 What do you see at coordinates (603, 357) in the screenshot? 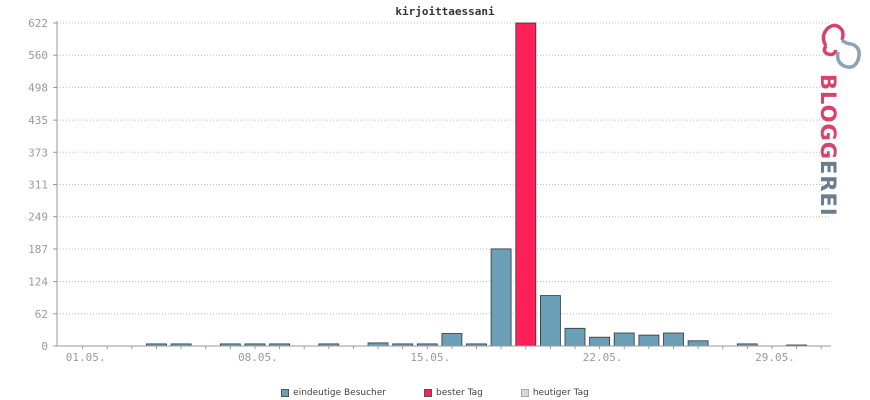
I see `x-tick-label: 22.05.` at bounding box center [603, 357].